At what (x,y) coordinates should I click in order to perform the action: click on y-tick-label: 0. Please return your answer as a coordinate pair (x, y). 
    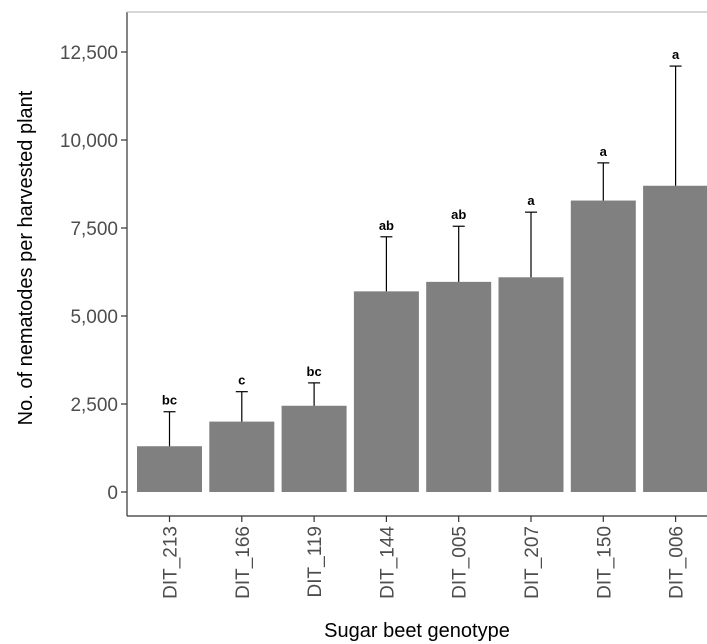
    Looking at the image, I should click on (112, 493).